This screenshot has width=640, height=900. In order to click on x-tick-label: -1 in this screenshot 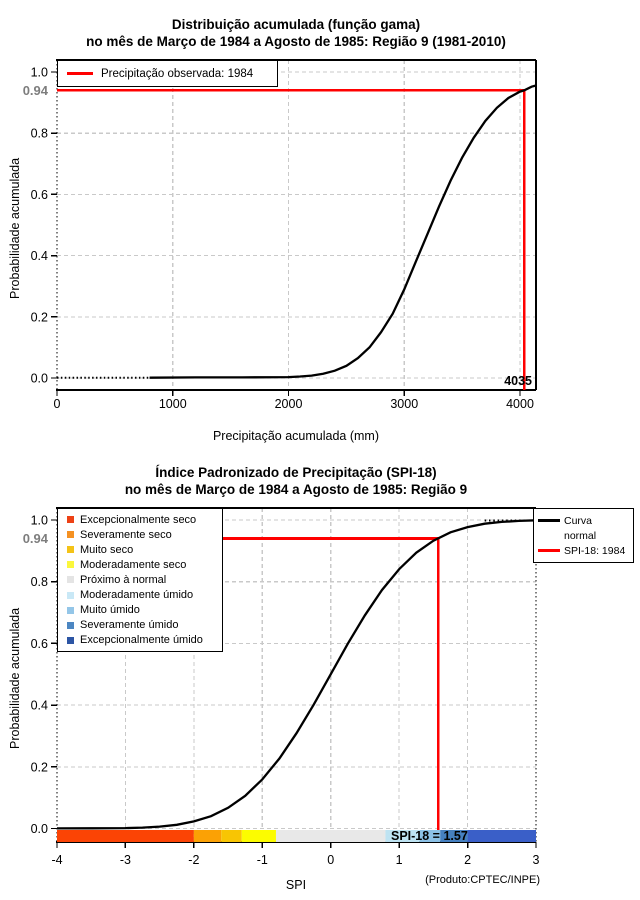, I will do `click(262, 860)`.